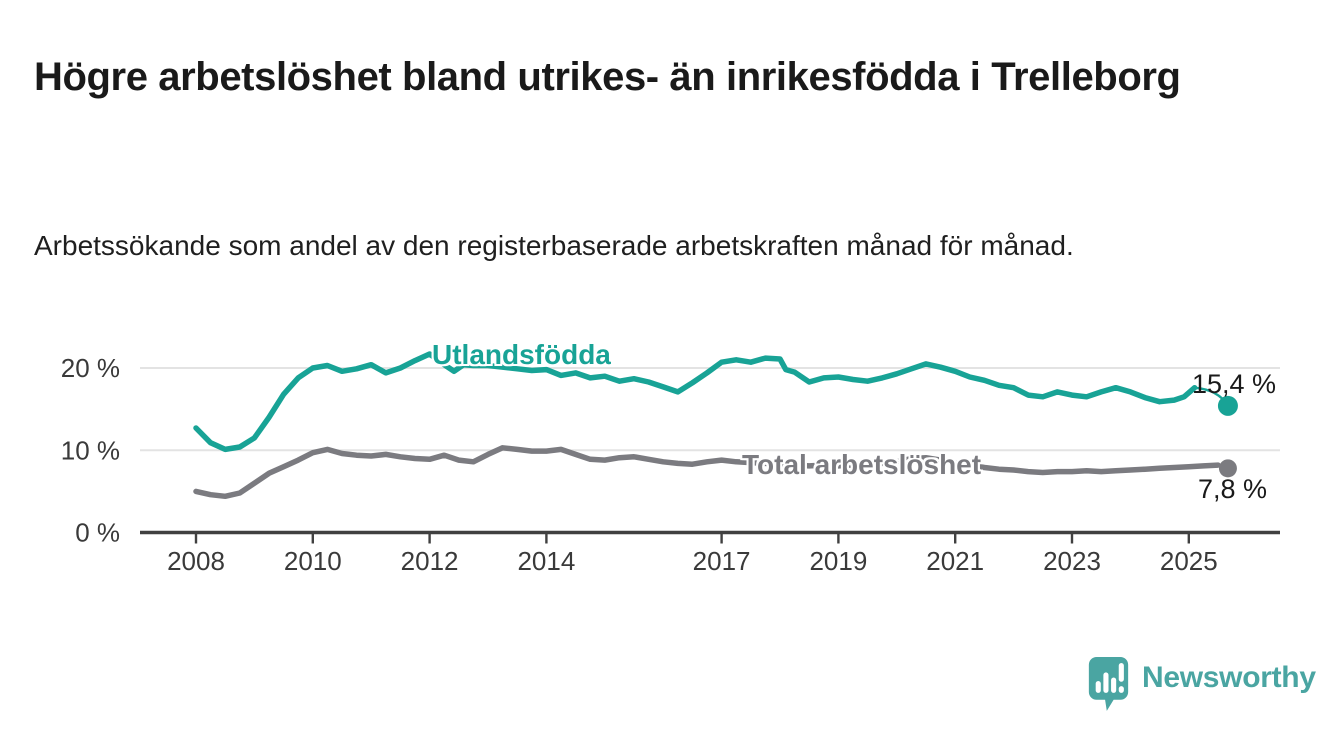  What do you see at coordinates (1229, 677) in the screenshot?
I see `newsworthy-logo-text: Newsworthy` at bounding box center [1229, 677].